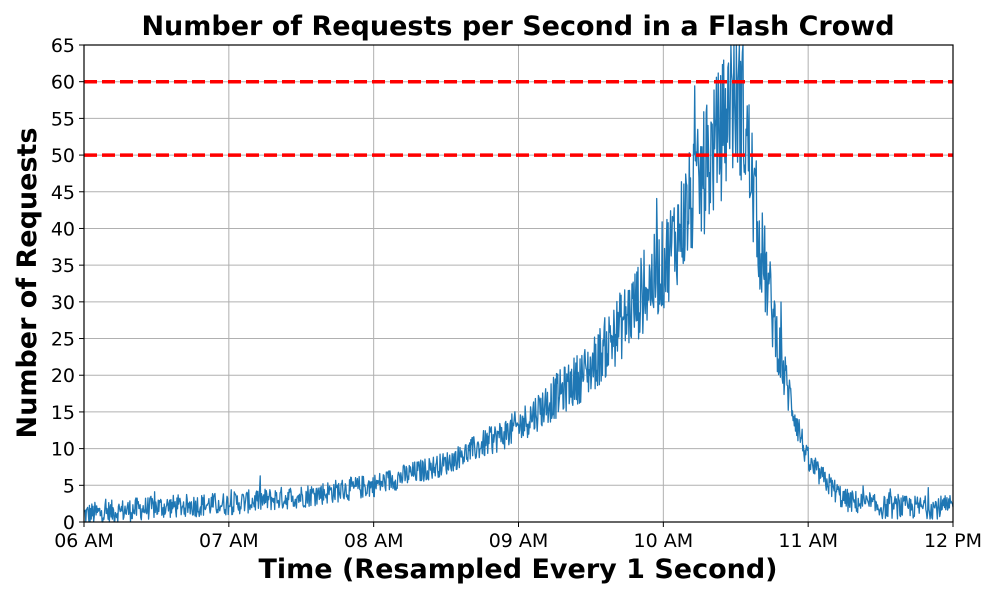 This screenshot has height=600, width=1000. Describe the element at coordinates (67, 284) in the screenshot. I see `y-axis-ticks: 0 5 10 15 20 25 30 35 40 45 50 55 60 65` at that location.